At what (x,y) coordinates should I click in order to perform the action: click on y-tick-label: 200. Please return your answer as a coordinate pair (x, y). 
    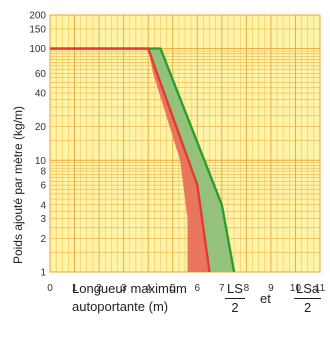
    Looking at the image, I should click on (37, 16).